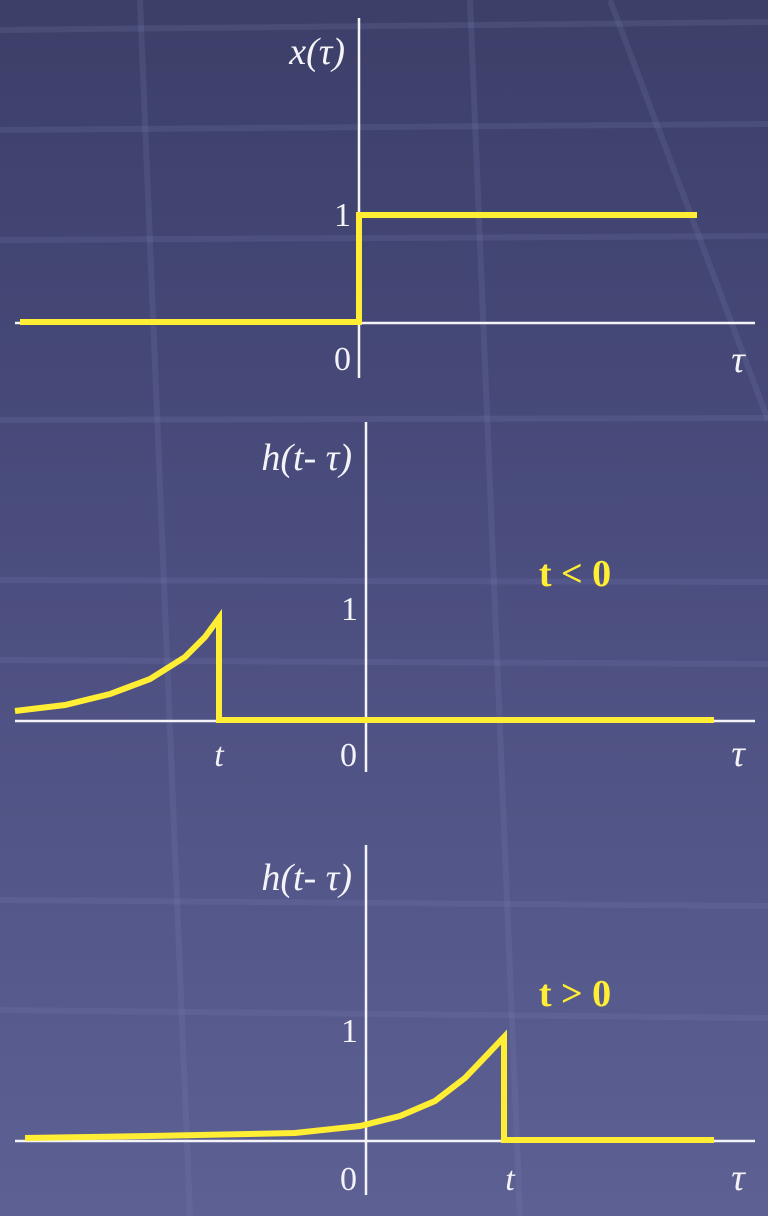  What do you see at coordinates (575, 994) in the screenshot?
I see `condition-label: t > 0` at bounding box center [575, 994].